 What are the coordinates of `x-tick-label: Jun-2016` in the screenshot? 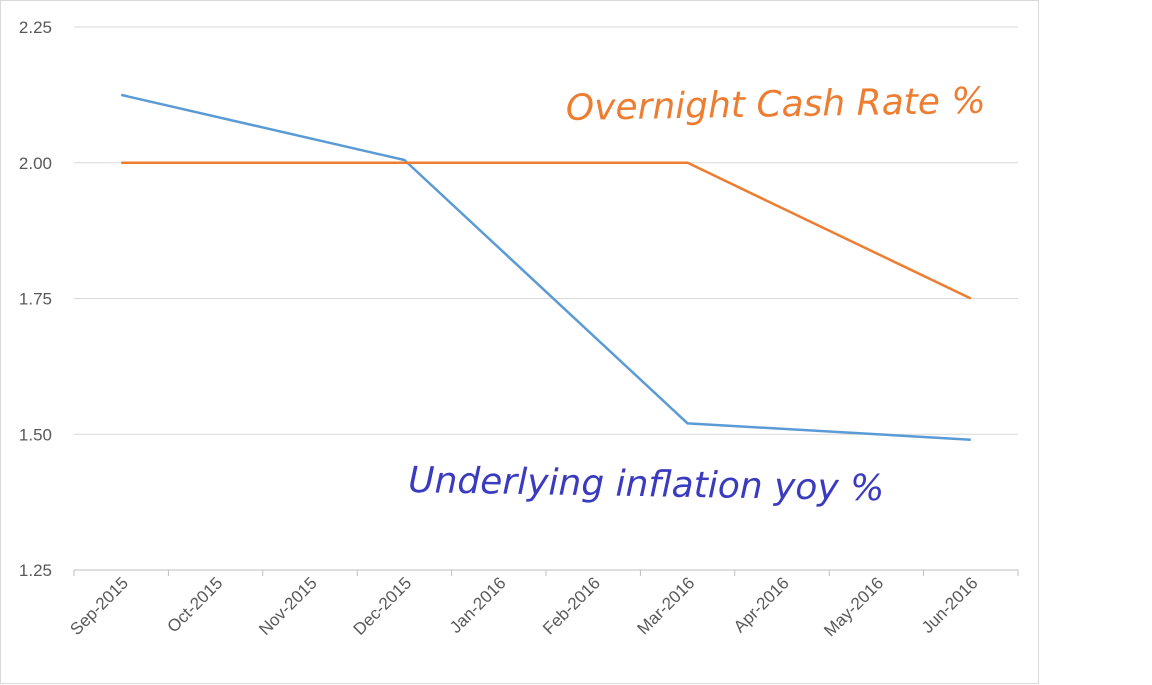 It's located at (950, 605).